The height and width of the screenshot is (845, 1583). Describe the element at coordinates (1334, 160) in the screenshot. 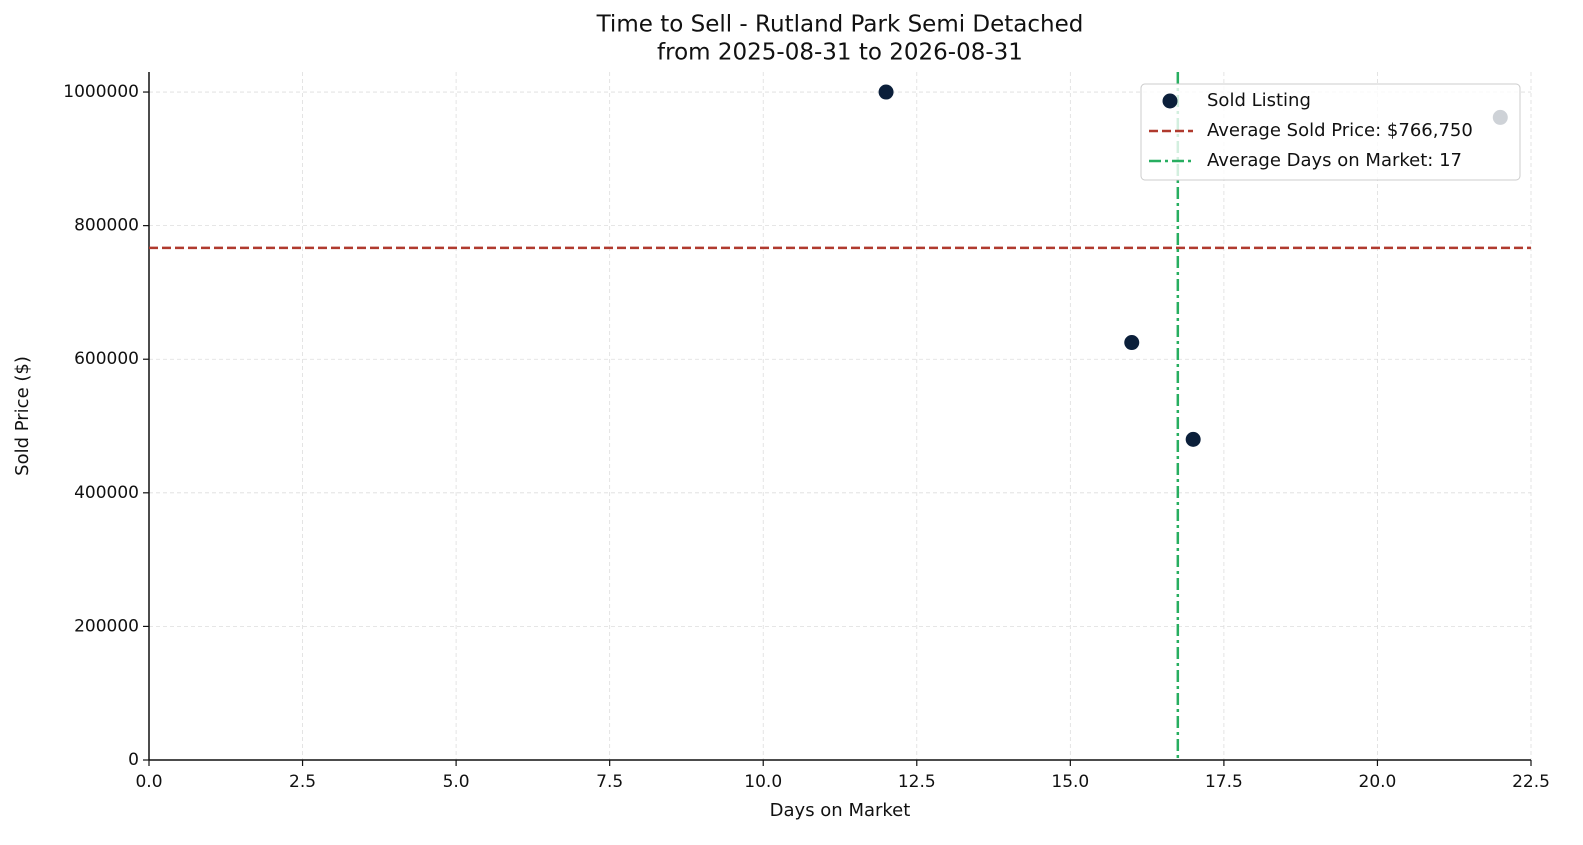

I see `legend-label: Average Days on Market: 17` at that location.